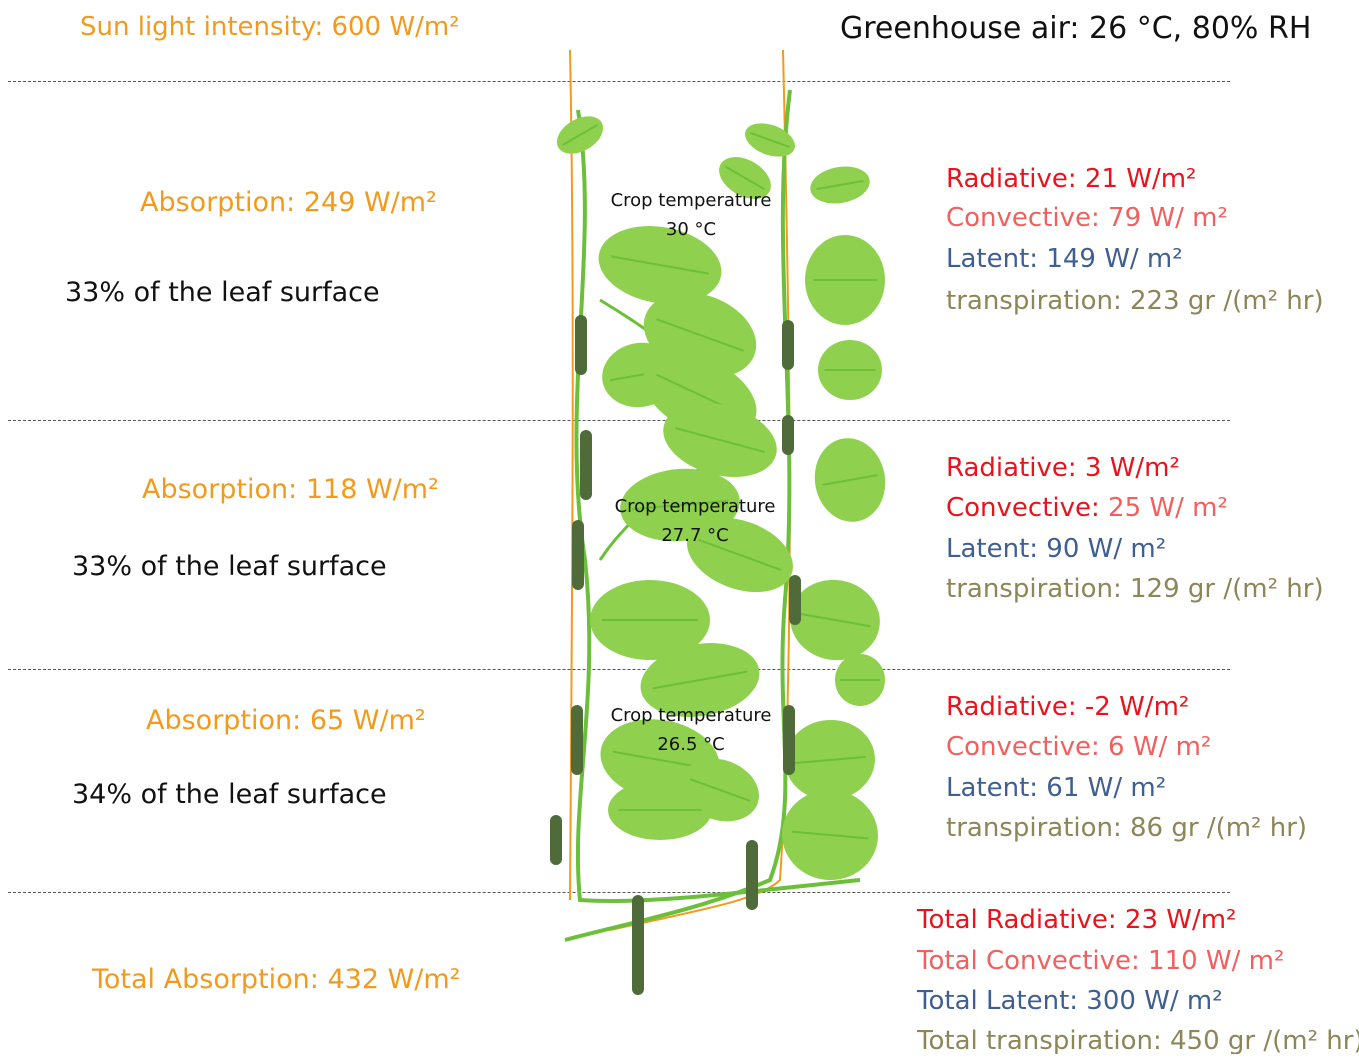 This screenshot has height=1059, width=1359. What do you see at coordinates (1070, 1001) in the screenshot?
I see `total-latent: Total Latent: 300 W/ m²` at bounding box center [1070, 1001].